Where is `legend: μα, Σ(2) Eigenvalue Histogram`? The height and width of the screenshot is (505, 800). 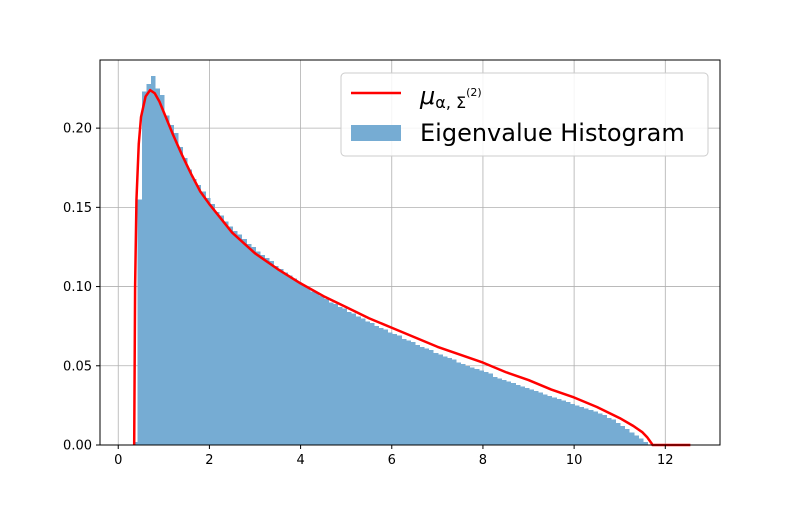
legend: μα, Σ(2) Eigenvalue Histogram is located at coordinates (524, 114).